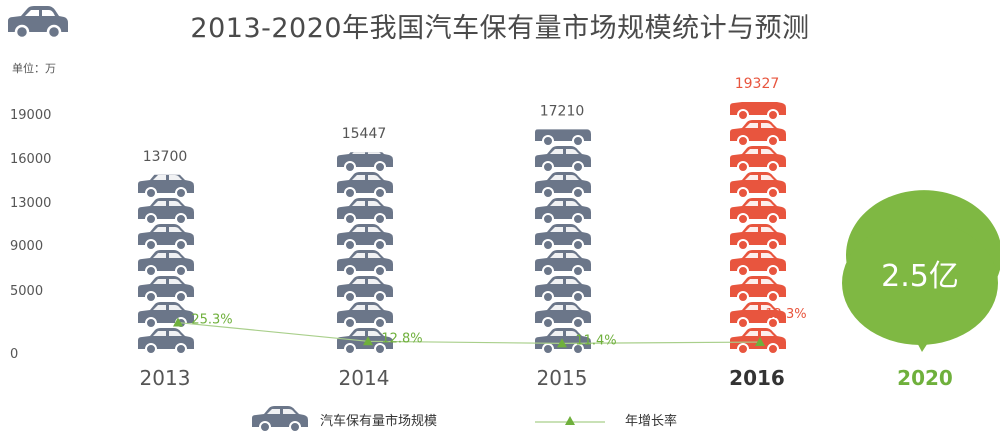 The width and height of the screenshot is (1000, 437). I want to click on bar-value-label: 17210, so click(562, 111).